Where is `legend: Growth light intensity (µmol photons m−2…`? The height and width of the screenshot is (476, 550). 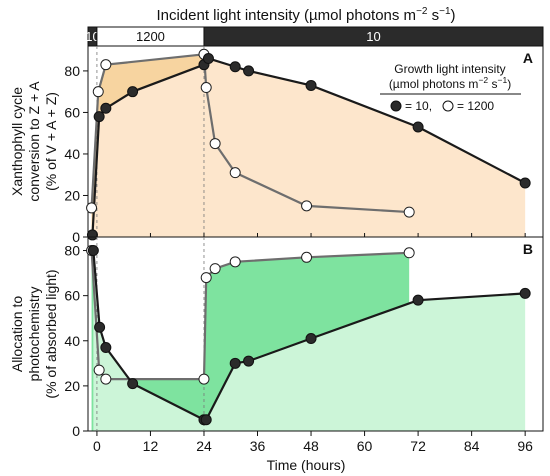 legend: Growth light intensity (µmol photons m−2… is located at coordinates (450, 87).